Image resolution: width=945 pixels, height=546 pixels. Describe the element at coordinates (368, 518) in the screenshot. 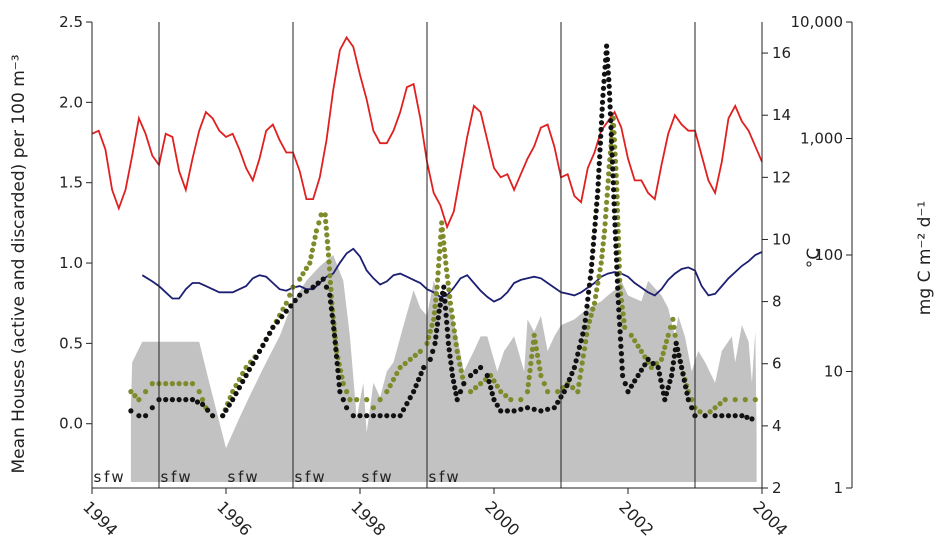

I see `x-tick-label: 1998` at that location.